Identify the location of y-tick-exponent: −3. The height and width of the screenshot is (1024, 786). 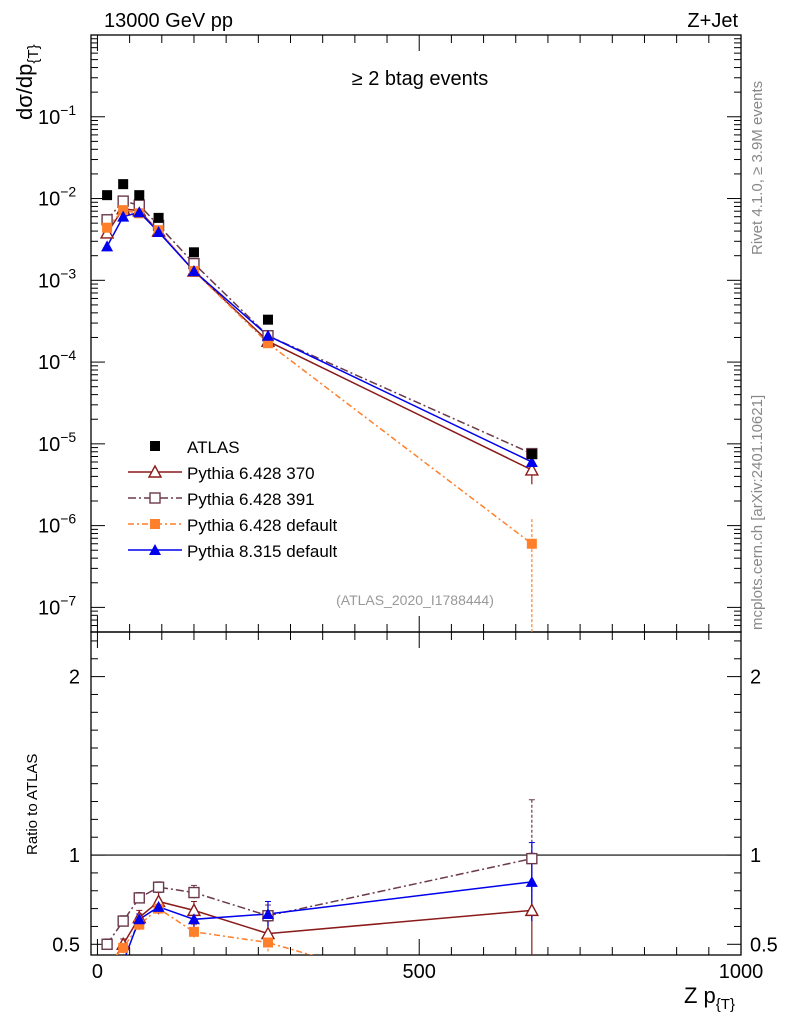
(68, 273).